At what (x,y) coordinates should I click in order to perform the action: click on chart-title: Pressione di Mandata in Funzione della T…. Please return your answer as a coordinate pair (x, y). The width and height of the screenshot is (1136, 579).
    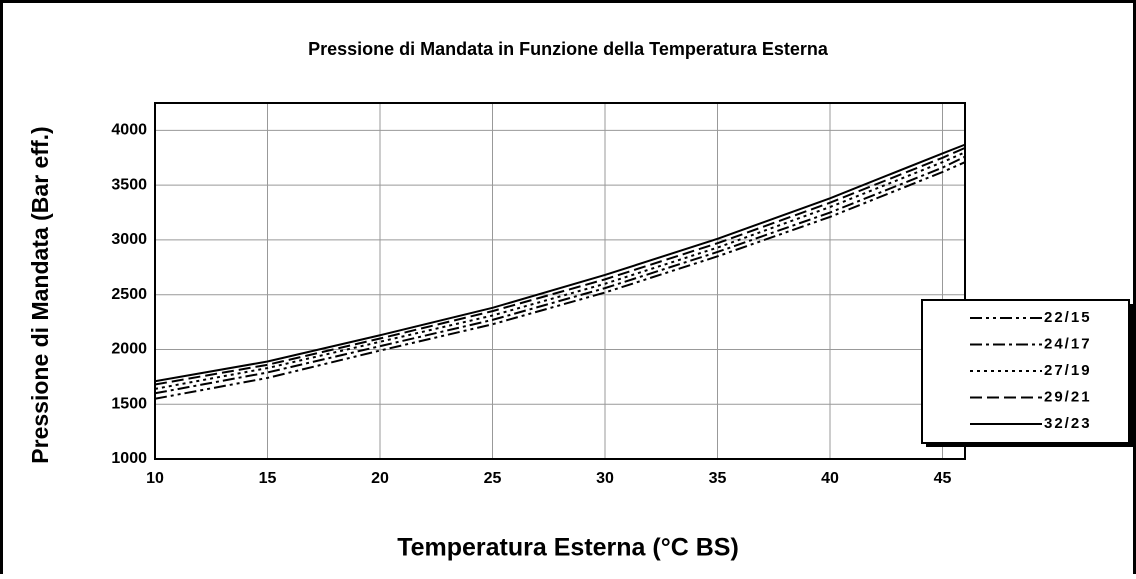
    Looking at the image, I should click on (568, 49).